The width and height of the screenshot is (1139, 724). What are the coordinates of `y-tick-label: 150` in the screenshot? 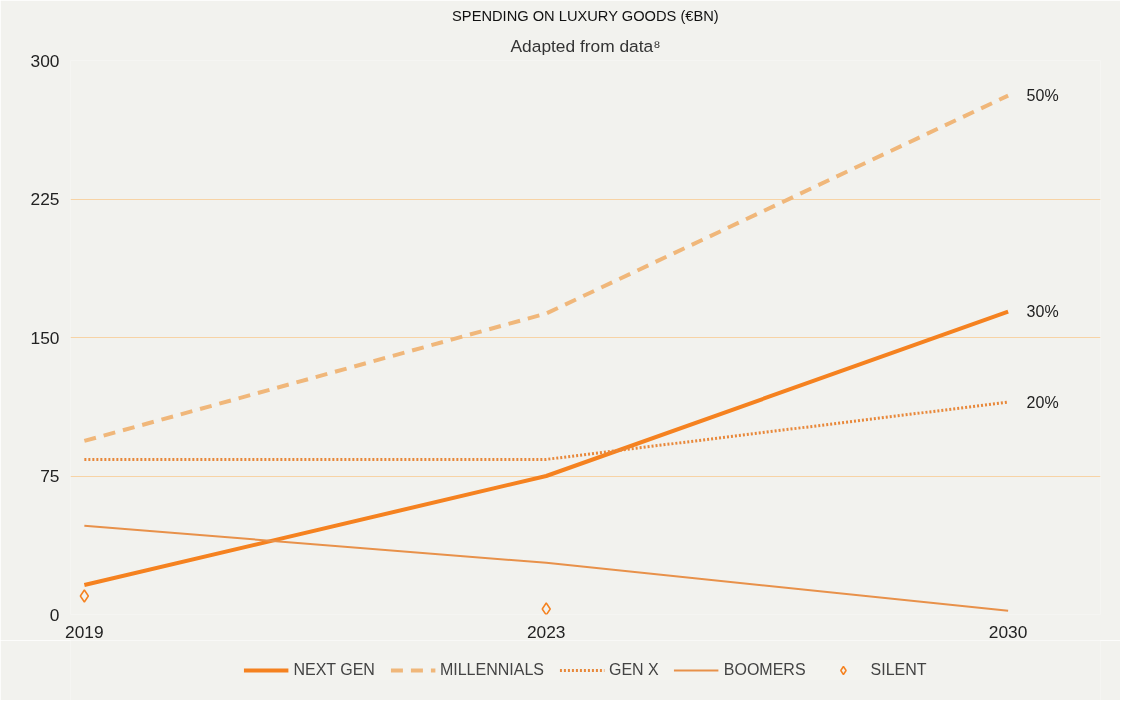 It's located at (45, 337).